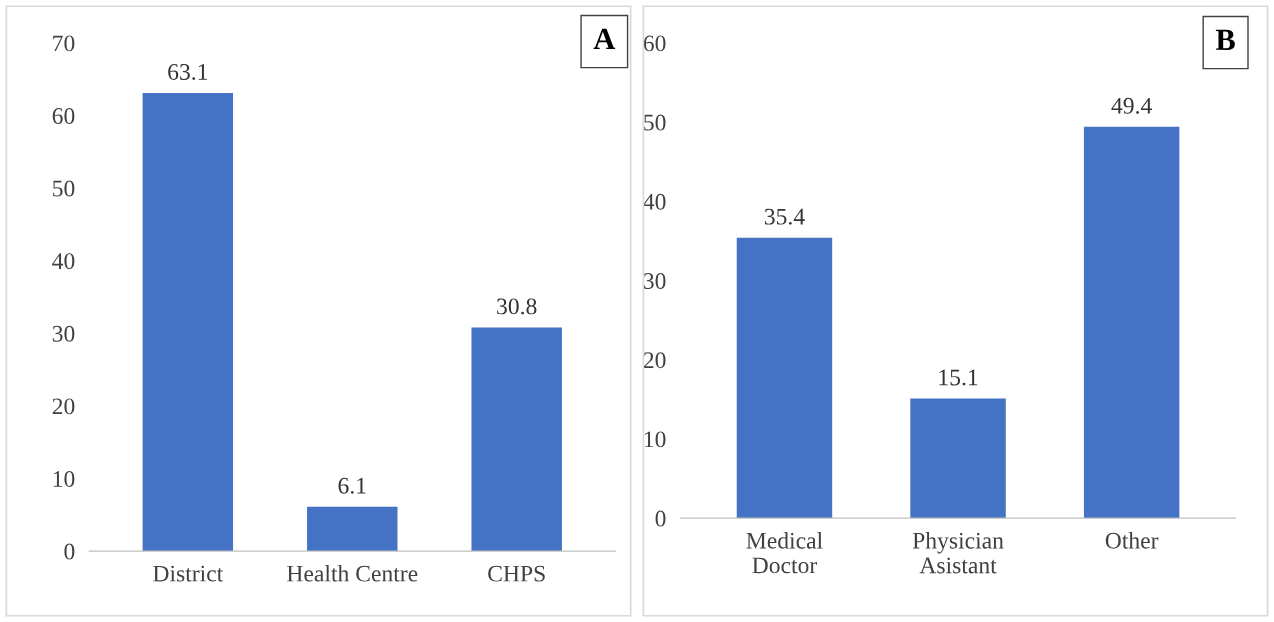 The width and height of the screenshot is (1274, 622). I want to click on x-tick-label: Medical Doctor, so click(784, 553).